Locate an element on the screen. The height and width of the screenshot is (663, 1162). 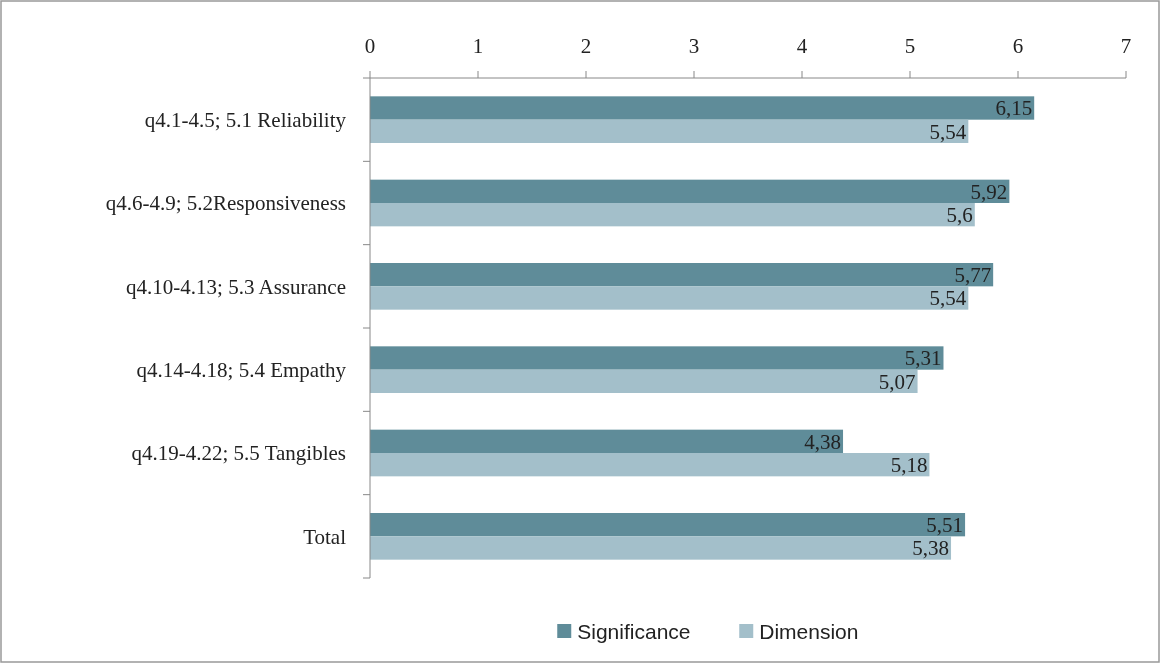
data-label: 6,15 is located at coordinates (1014, 108).